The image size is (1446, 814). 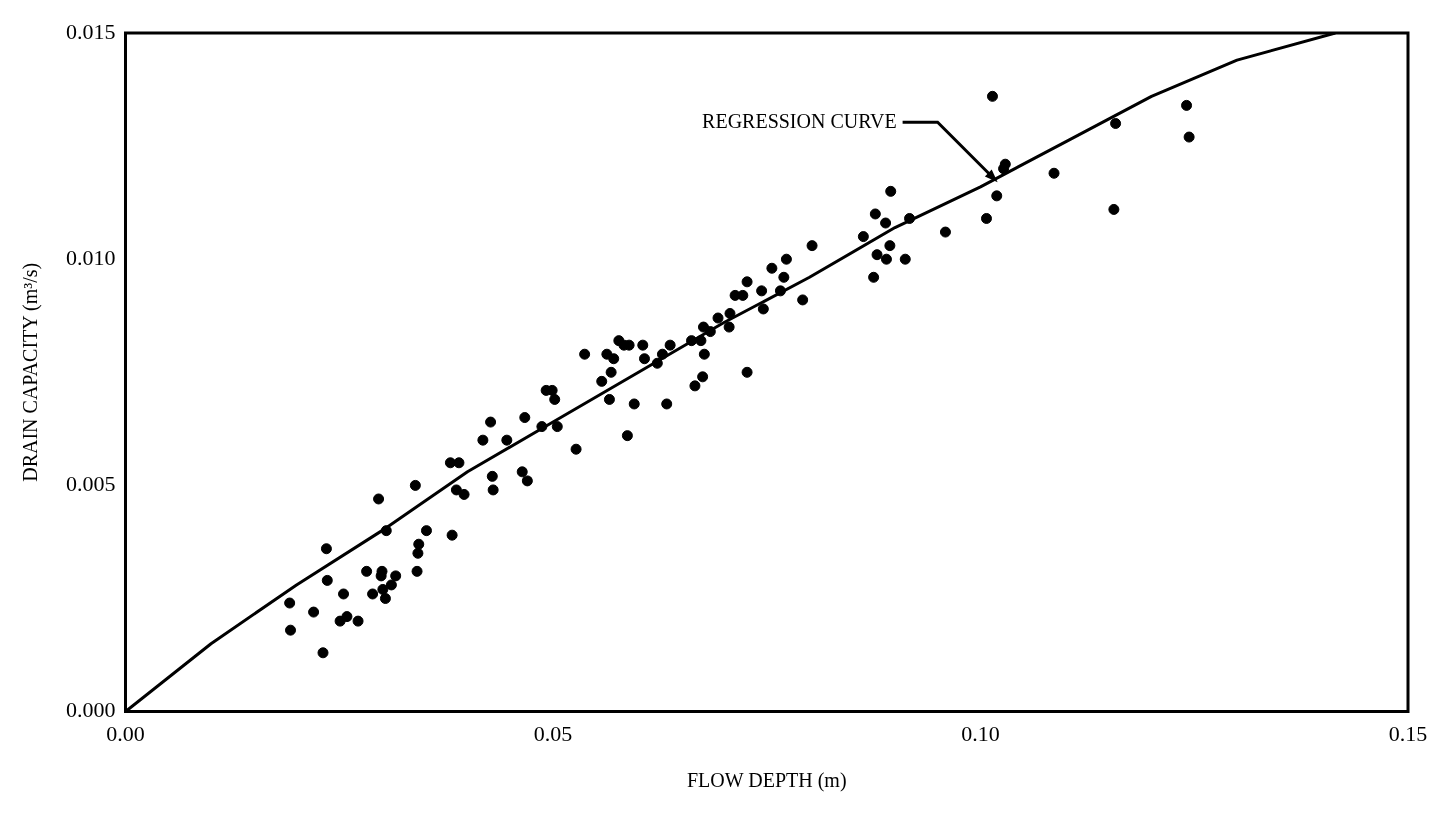 What do you see at coordinates (766, 781) in the screenshot?
I see `x-axis-title: FLOW DEPTH (m)` at bounding box center [766, 781].